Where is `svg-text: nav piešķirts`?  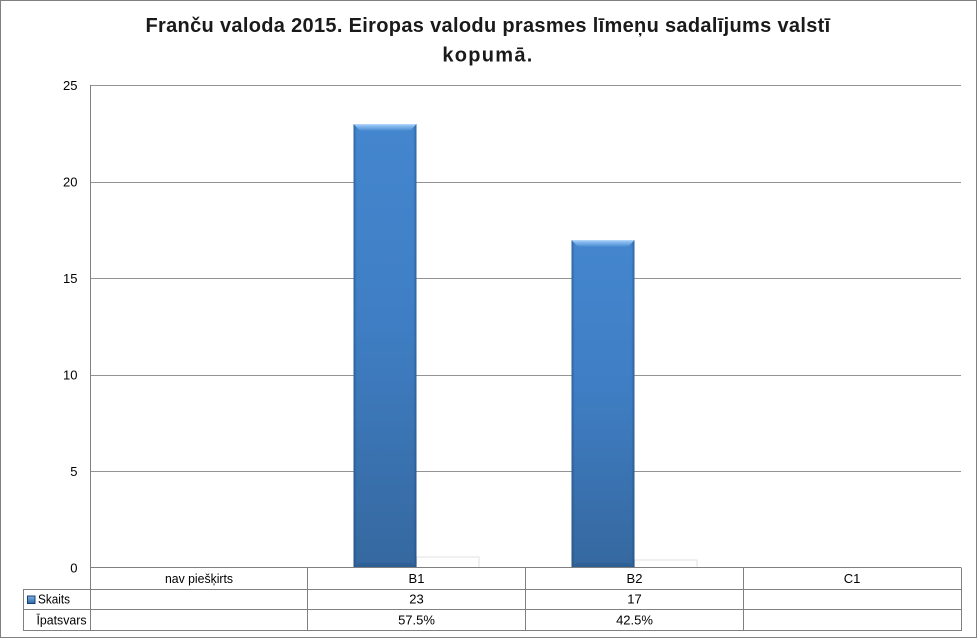
svg-text: nav piešķirts is located at coordinates (199, 578).